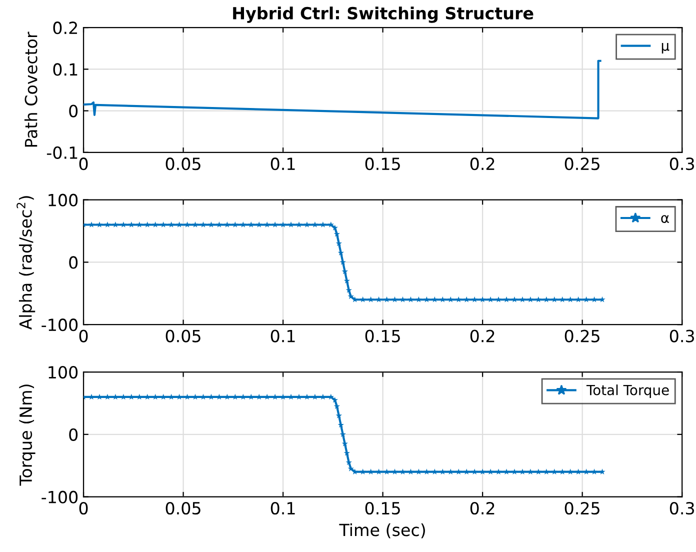 This screenshot has width=696, height=552. I want to click on chart-title: Hybrid Ctrl: Switching Structure, so click(383, 14).